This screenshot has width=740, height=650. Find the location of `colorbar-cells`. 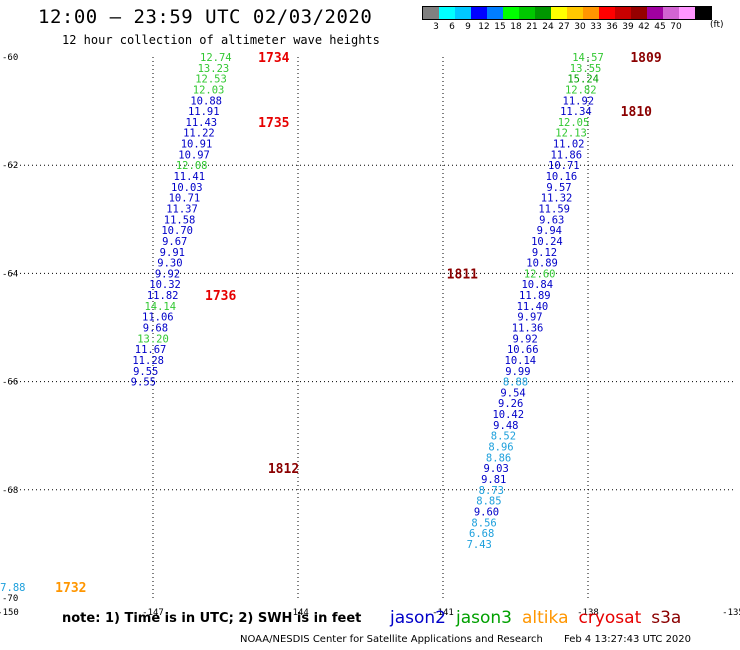

colorbar-cells is located at coordinates (567, 13).